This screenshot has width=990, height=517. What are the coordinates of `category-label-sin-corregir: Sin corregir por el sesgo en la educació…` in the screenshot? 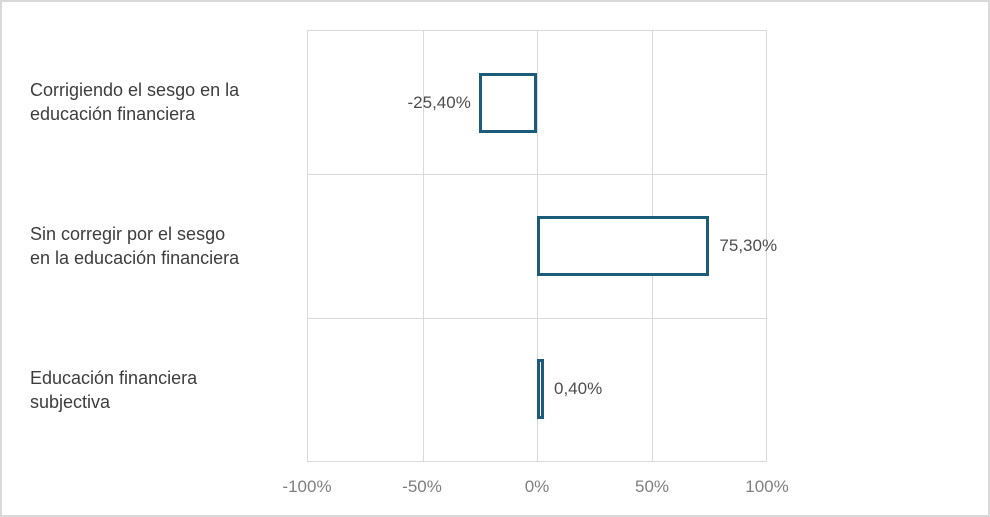 It's located at (135, 246).